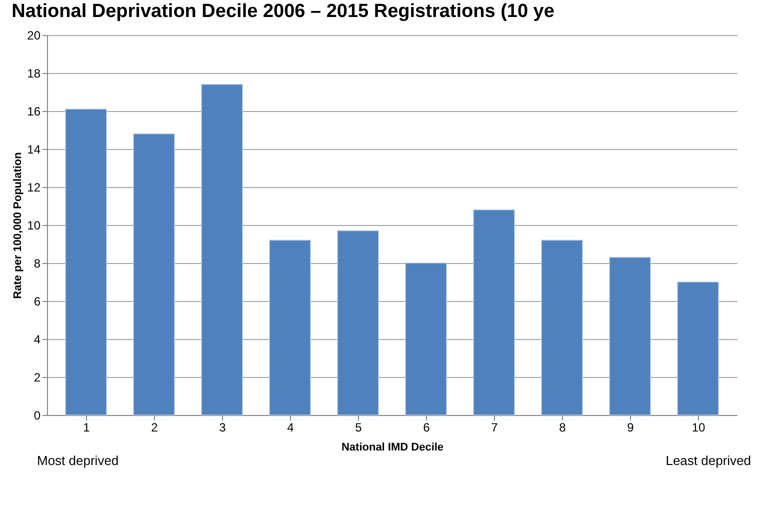 The width and height of the screenshot is (763, 514). What do you see at coordinates (37, 263) in the screenshot?
I see `y-tick-label: 8` at bounding box center [37, 263].